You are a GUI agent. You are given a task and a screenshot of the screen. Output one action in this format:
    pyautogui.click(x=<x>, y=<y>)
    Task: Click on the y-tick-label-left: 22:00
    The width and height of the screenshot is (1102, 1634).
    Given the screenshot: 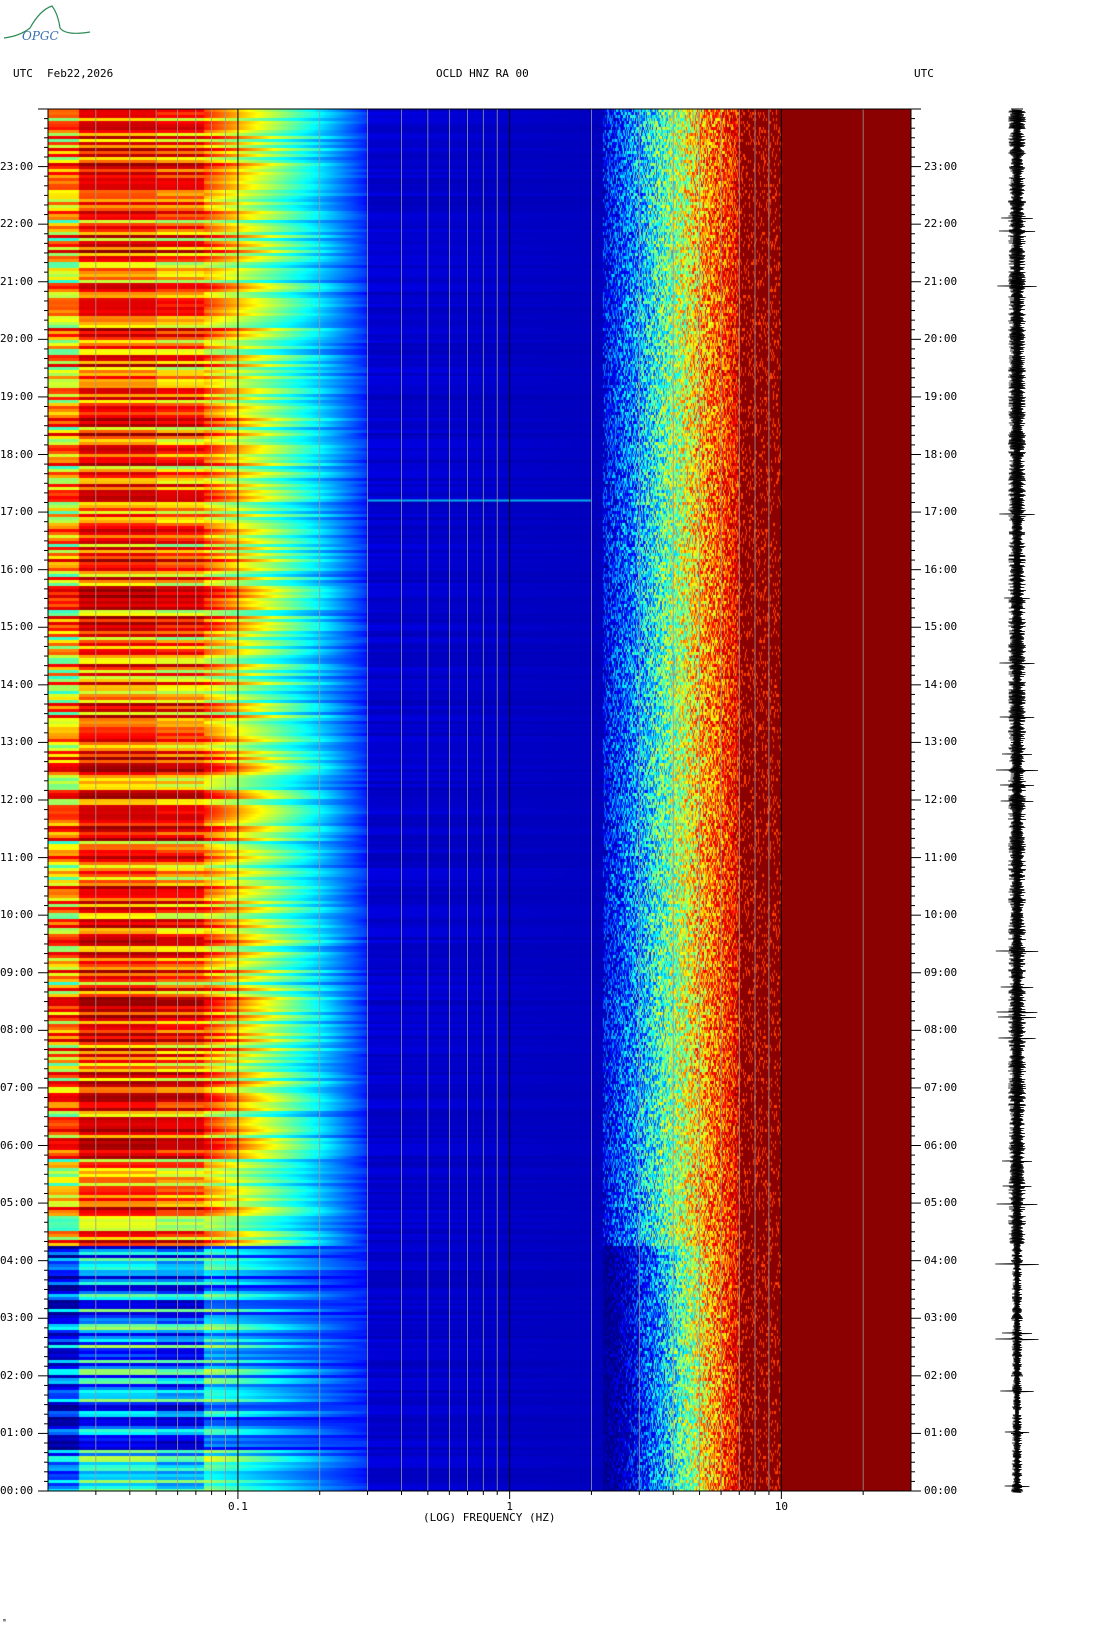 What is the action you would take?
    pyautogui.click(x=17, y=224)
    